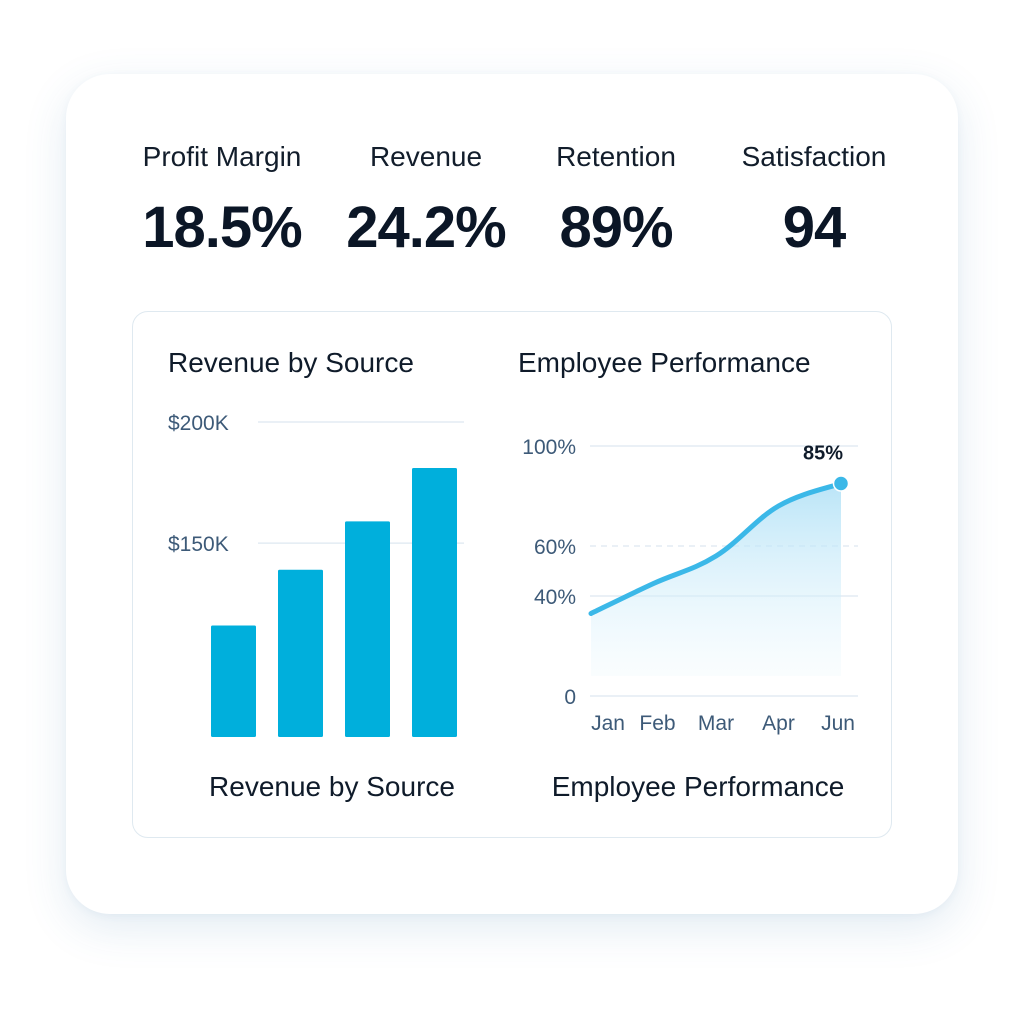  I want to click on line-chart-title: Employee Performance, so click(664, 362).